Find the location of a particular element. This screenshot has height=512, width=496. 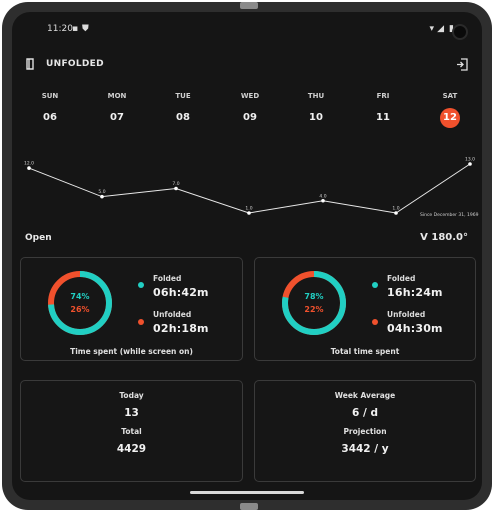

day-name: FRI is located at coordinates (383, 96).